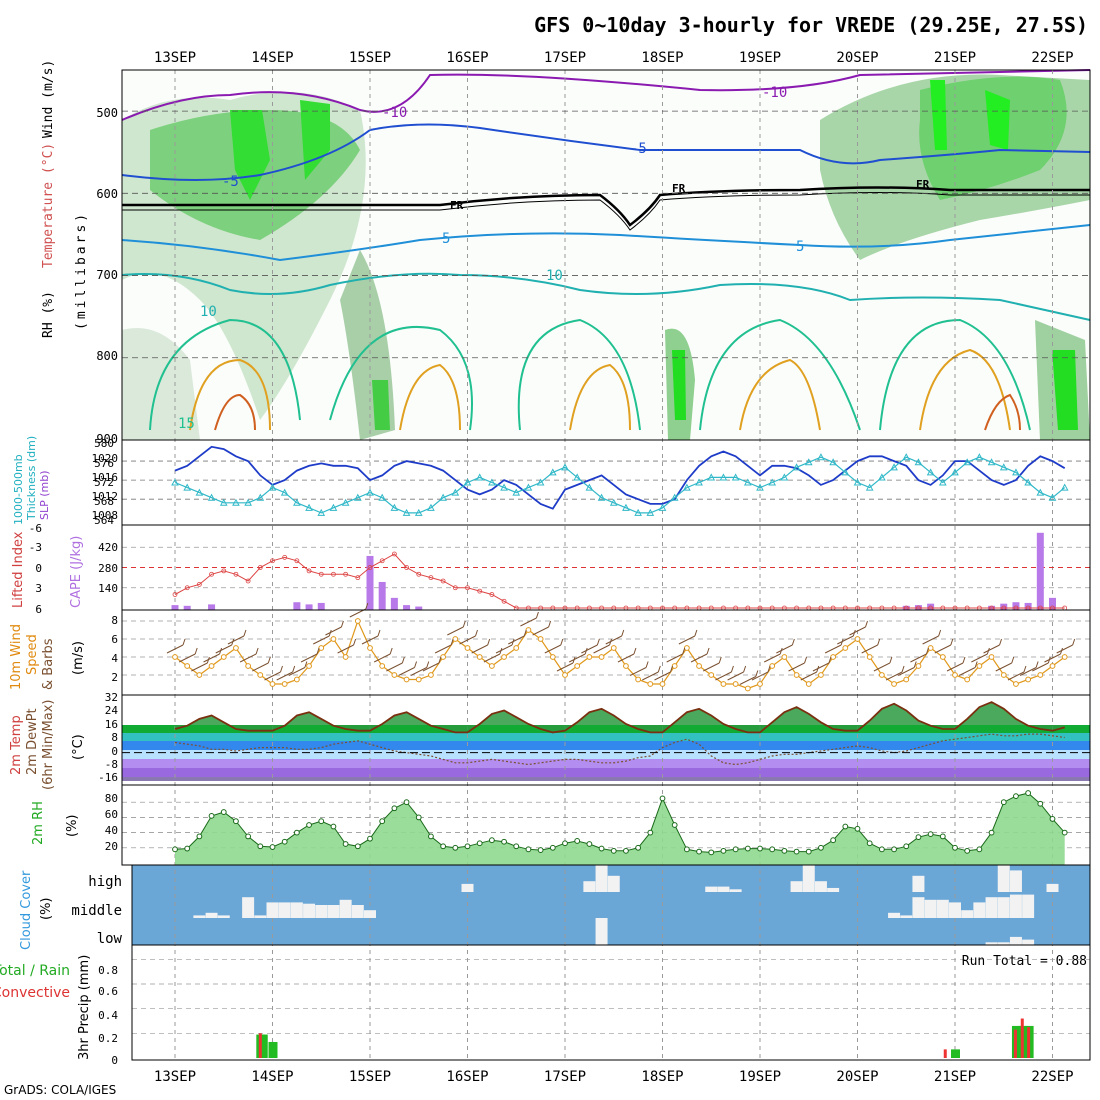 This screenshot has width=1100, height=1100. I want to click on wind-ylabel-c: & Barbs, so click(48, 664).